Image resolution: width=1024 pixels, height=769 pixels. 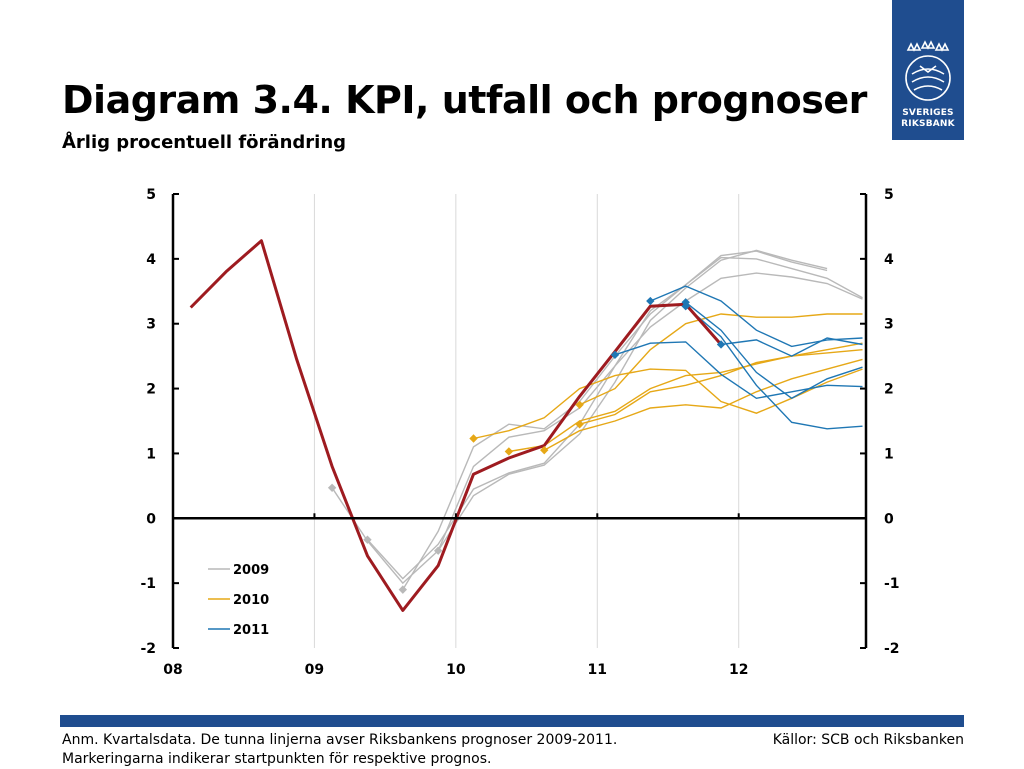 I want to click on y-tick-label-right: 2, so click(x=889, y=390).